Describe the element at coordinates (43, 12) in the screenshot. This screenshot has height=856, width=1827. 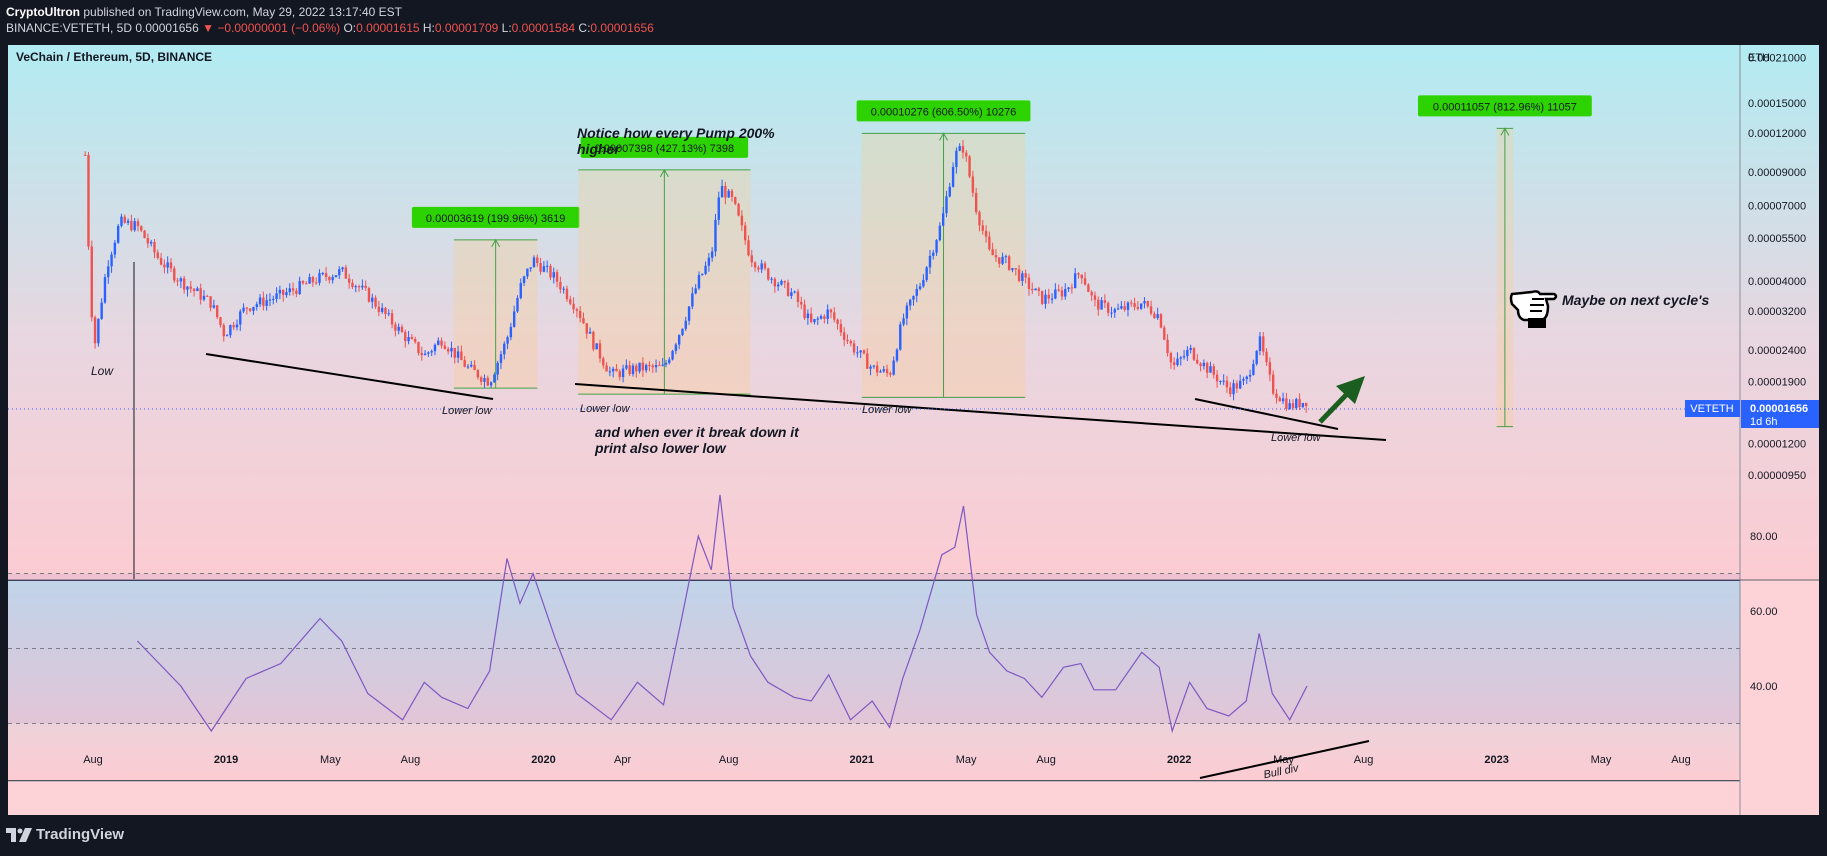
I see `author-name: CryptoUltron` at that location.